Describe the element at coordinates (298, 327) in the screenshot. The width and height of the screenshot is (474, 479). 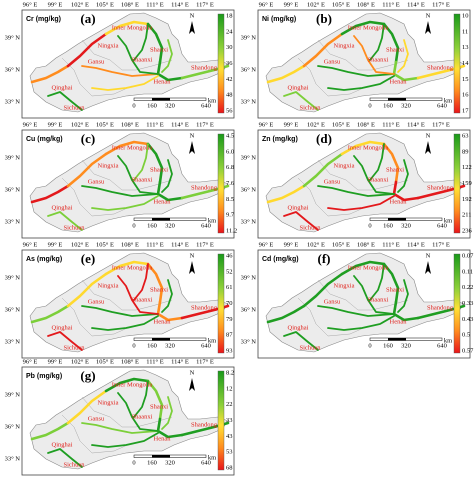
I see `province-name: Qinghai` at that location.